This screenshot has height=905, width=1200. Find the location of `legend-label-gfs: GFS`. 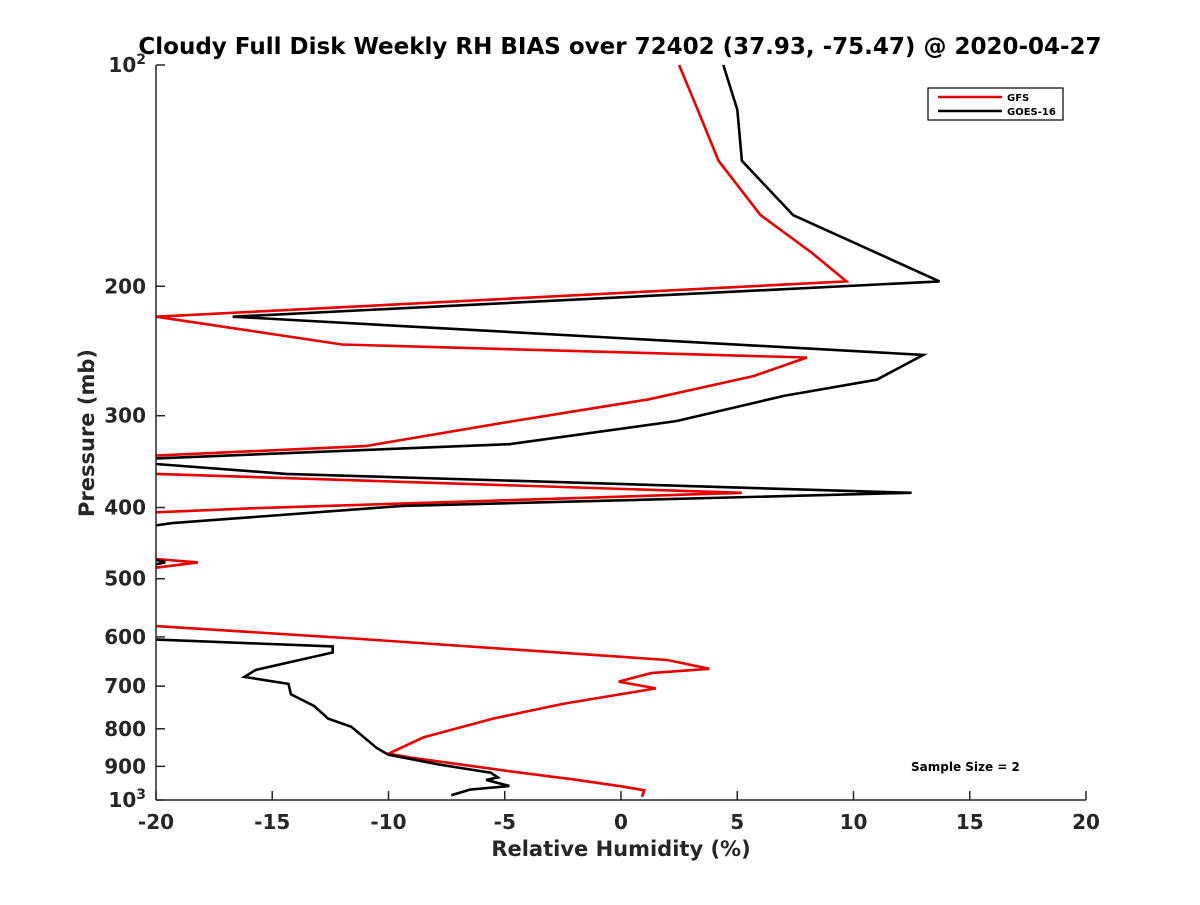

legend-label-gfs: GFS is located at coordinates (1018, 98).